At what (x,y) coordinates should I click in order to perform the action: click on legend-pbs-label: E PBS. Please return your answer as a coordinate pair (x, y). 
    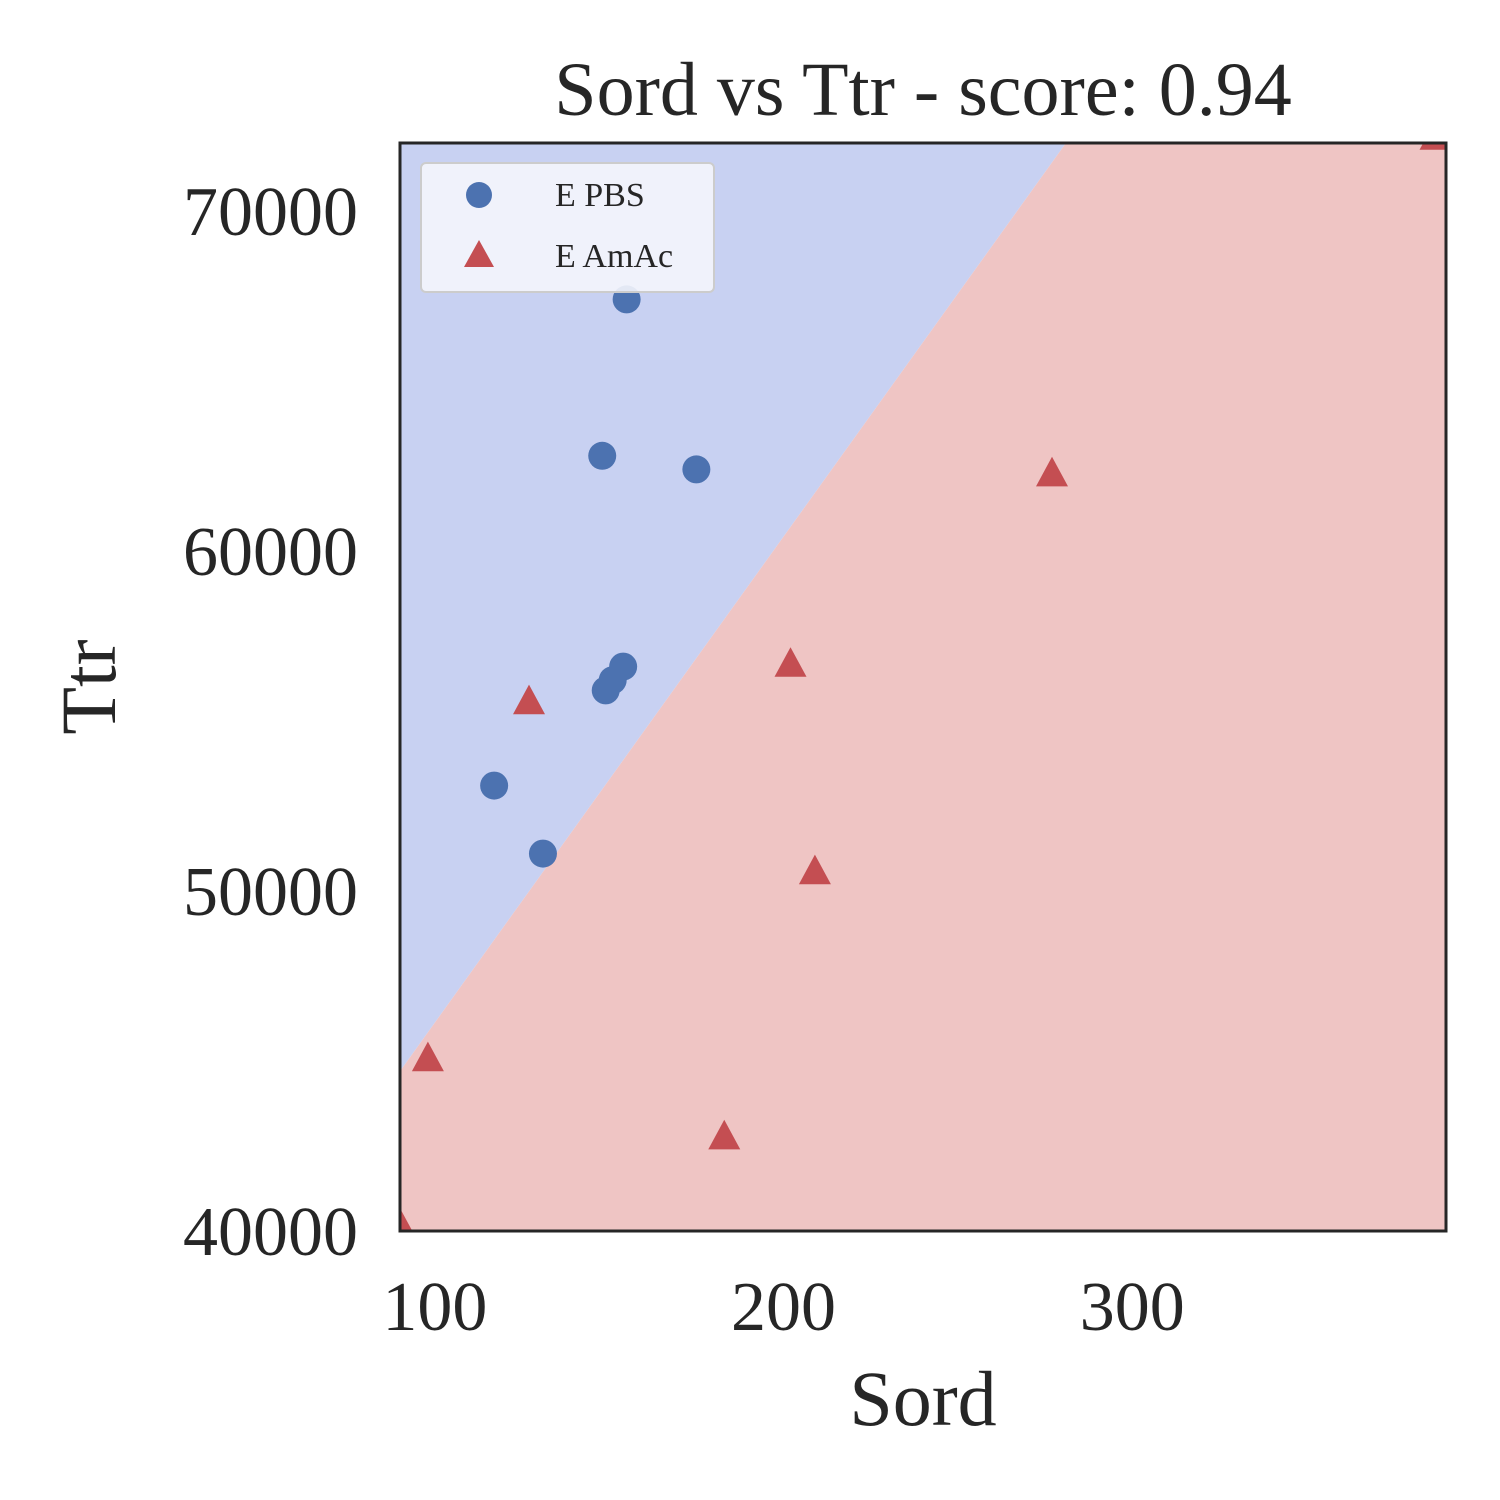
    Looking at the image, I should click on (600, 195).